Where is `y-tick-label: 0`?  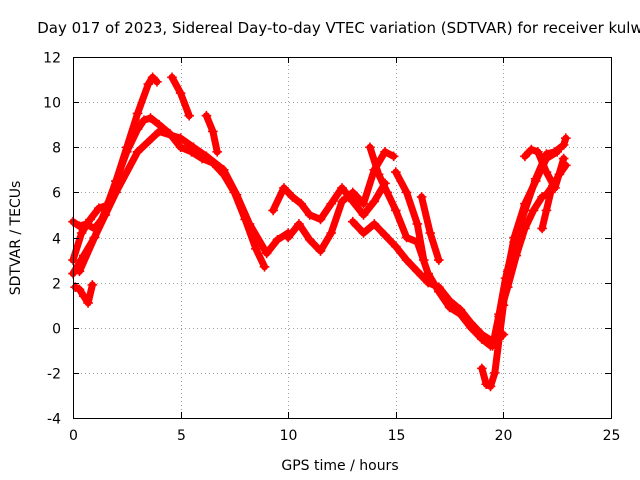 y-tick-label: 0 is located at coordinates (56, 330).